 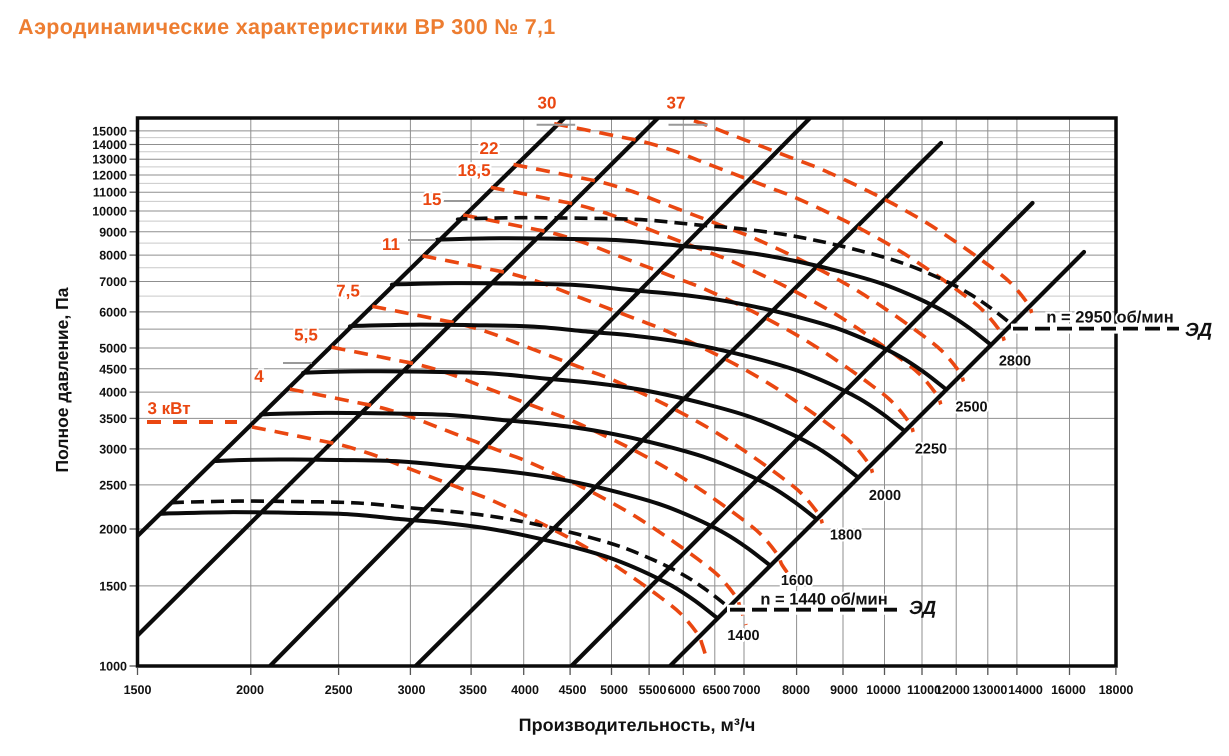 I want to click on svg-text: 22, so click(x=489, y=148).